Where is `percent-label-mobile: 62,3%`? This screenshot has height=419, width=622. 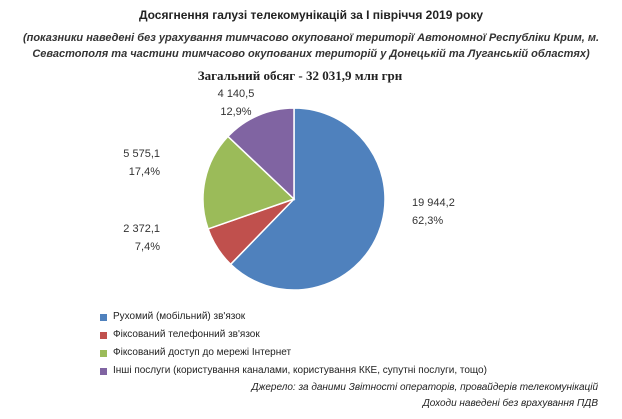
percent-label-mobile: 62,3% is located at coordinates (427, 221).